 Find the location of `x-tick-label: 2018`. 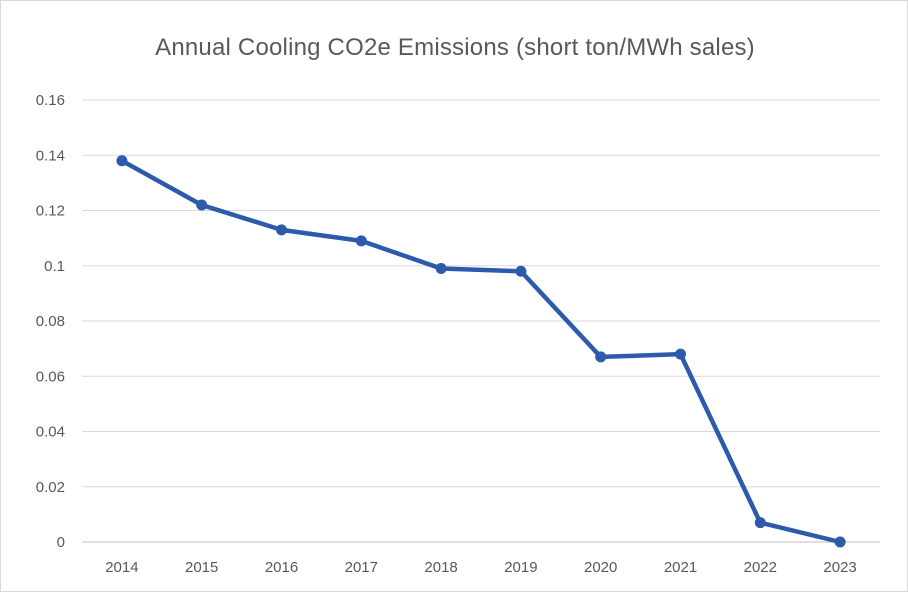

x-tick-label: 2018 is located at coordinates (440, 567).